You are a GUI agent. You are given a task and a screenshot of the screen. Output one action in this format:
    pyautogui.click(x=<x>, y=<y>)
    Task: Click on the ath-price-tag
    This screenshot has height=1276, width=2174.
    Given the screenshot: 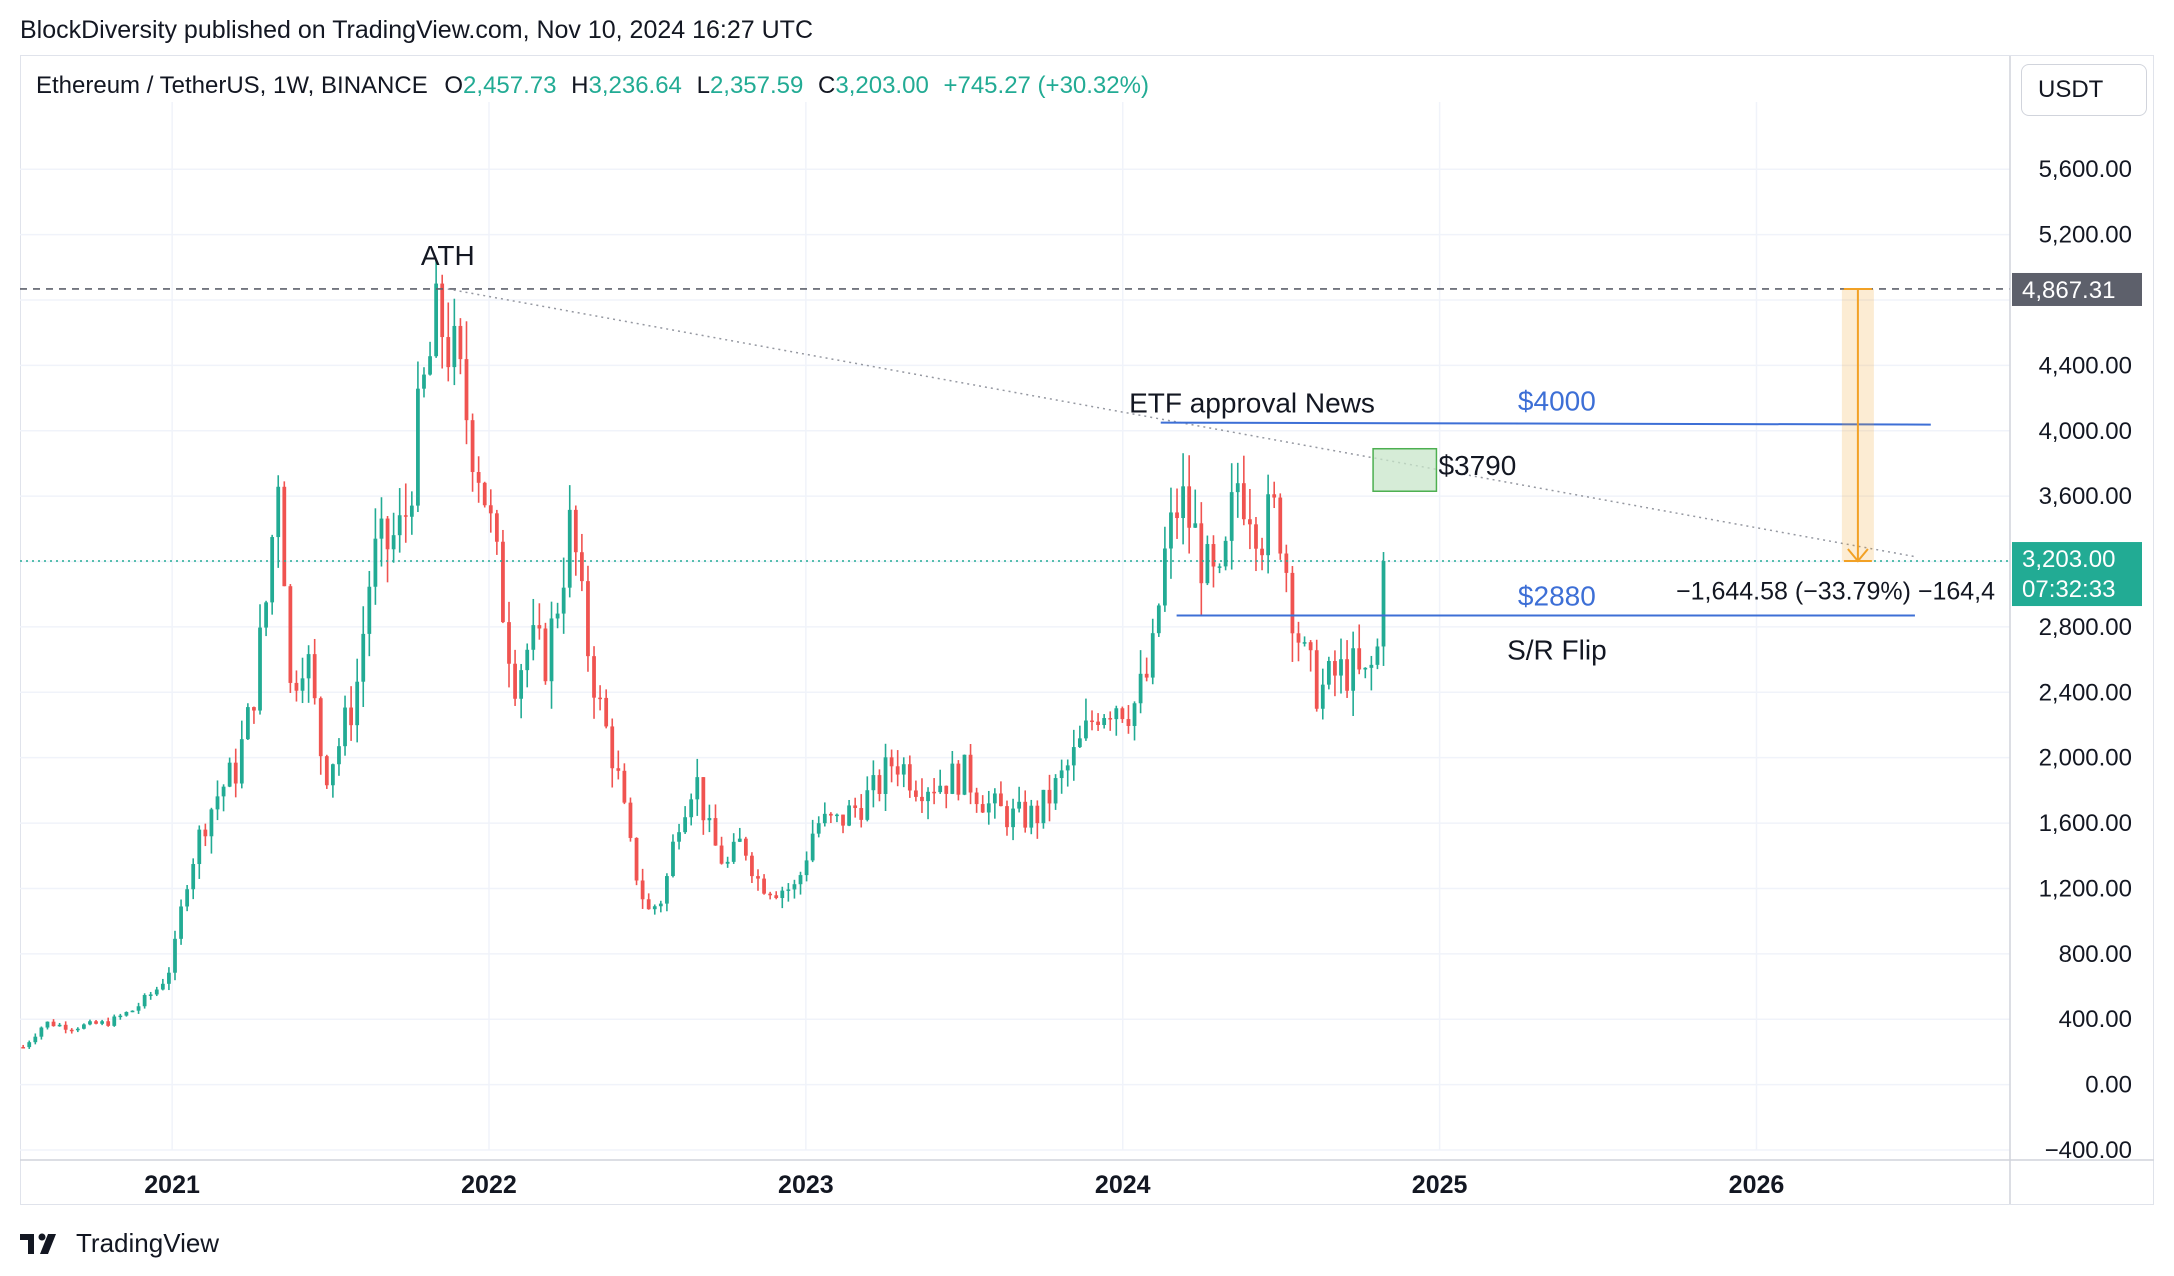 What is the action you would take?
    pyautogui.click(x=2077, y=289)
    